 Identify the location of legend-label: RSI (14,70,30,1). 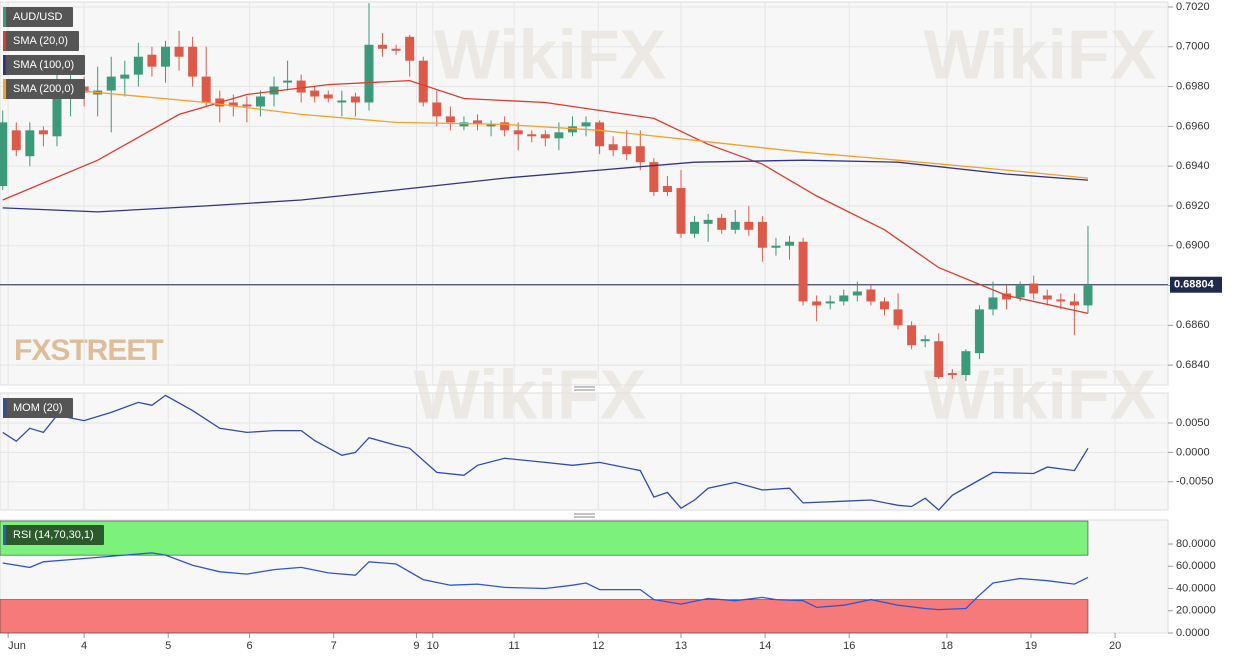
(53, 535).